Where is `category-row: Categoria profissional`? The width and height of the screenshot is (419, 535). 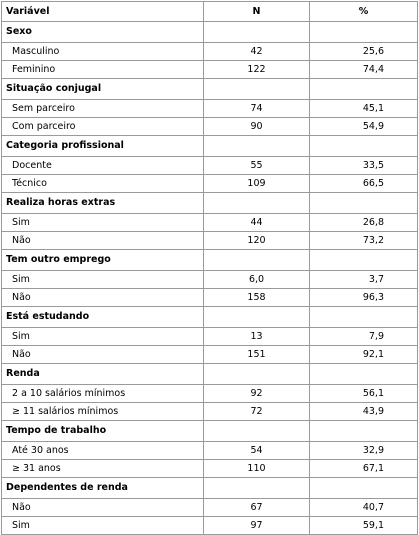
category-row: Categoria profissional is located at coordinates (209, 146).